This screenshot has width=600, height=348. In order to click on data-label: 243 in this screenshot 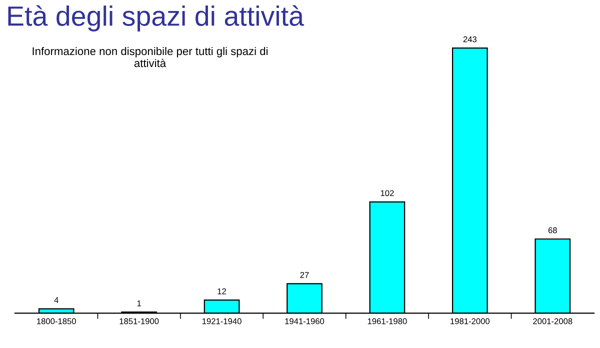, I will do `click(470, 39)`.